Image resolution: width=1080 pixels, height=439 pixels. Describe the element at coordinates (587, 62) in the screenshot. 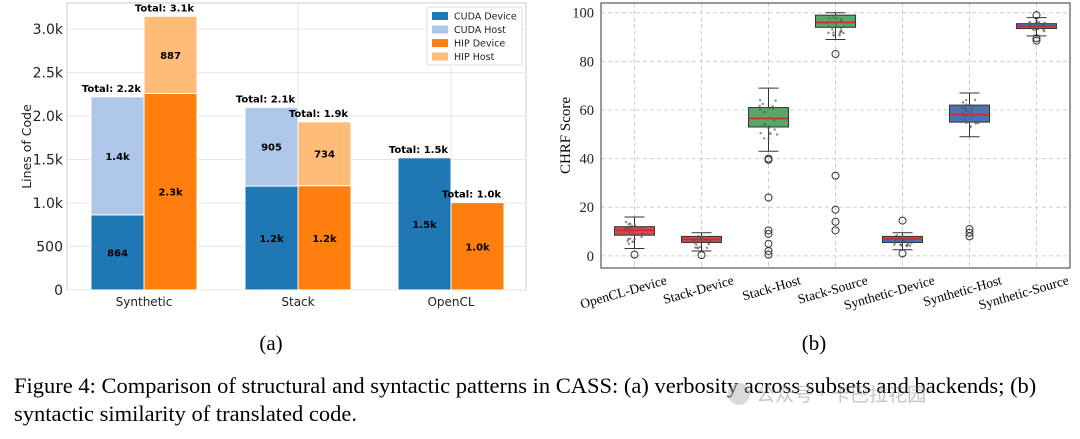

I see `y-tick-label: 80` at that location.